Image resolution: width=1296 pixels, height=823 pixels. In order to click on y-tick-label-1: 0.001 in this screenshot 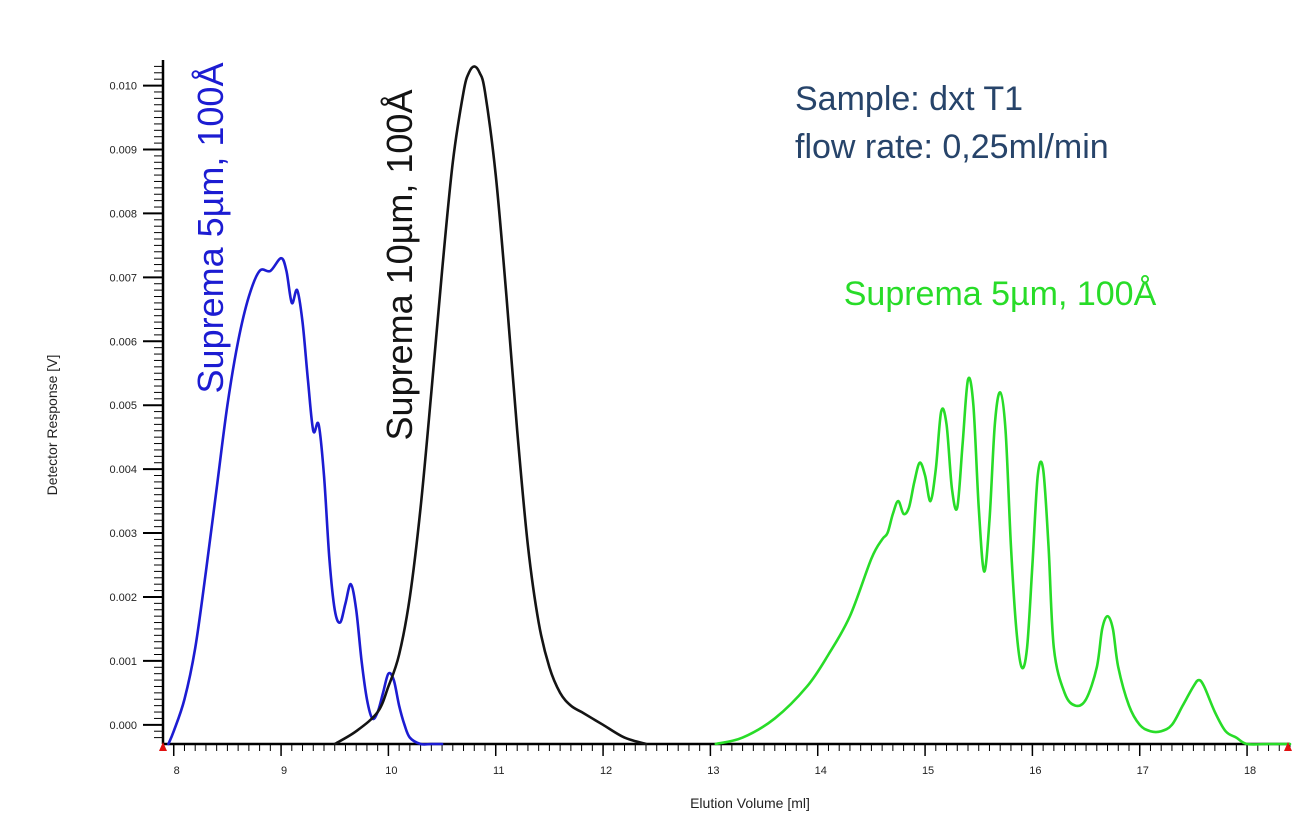, I will do `click(123, 662)`.